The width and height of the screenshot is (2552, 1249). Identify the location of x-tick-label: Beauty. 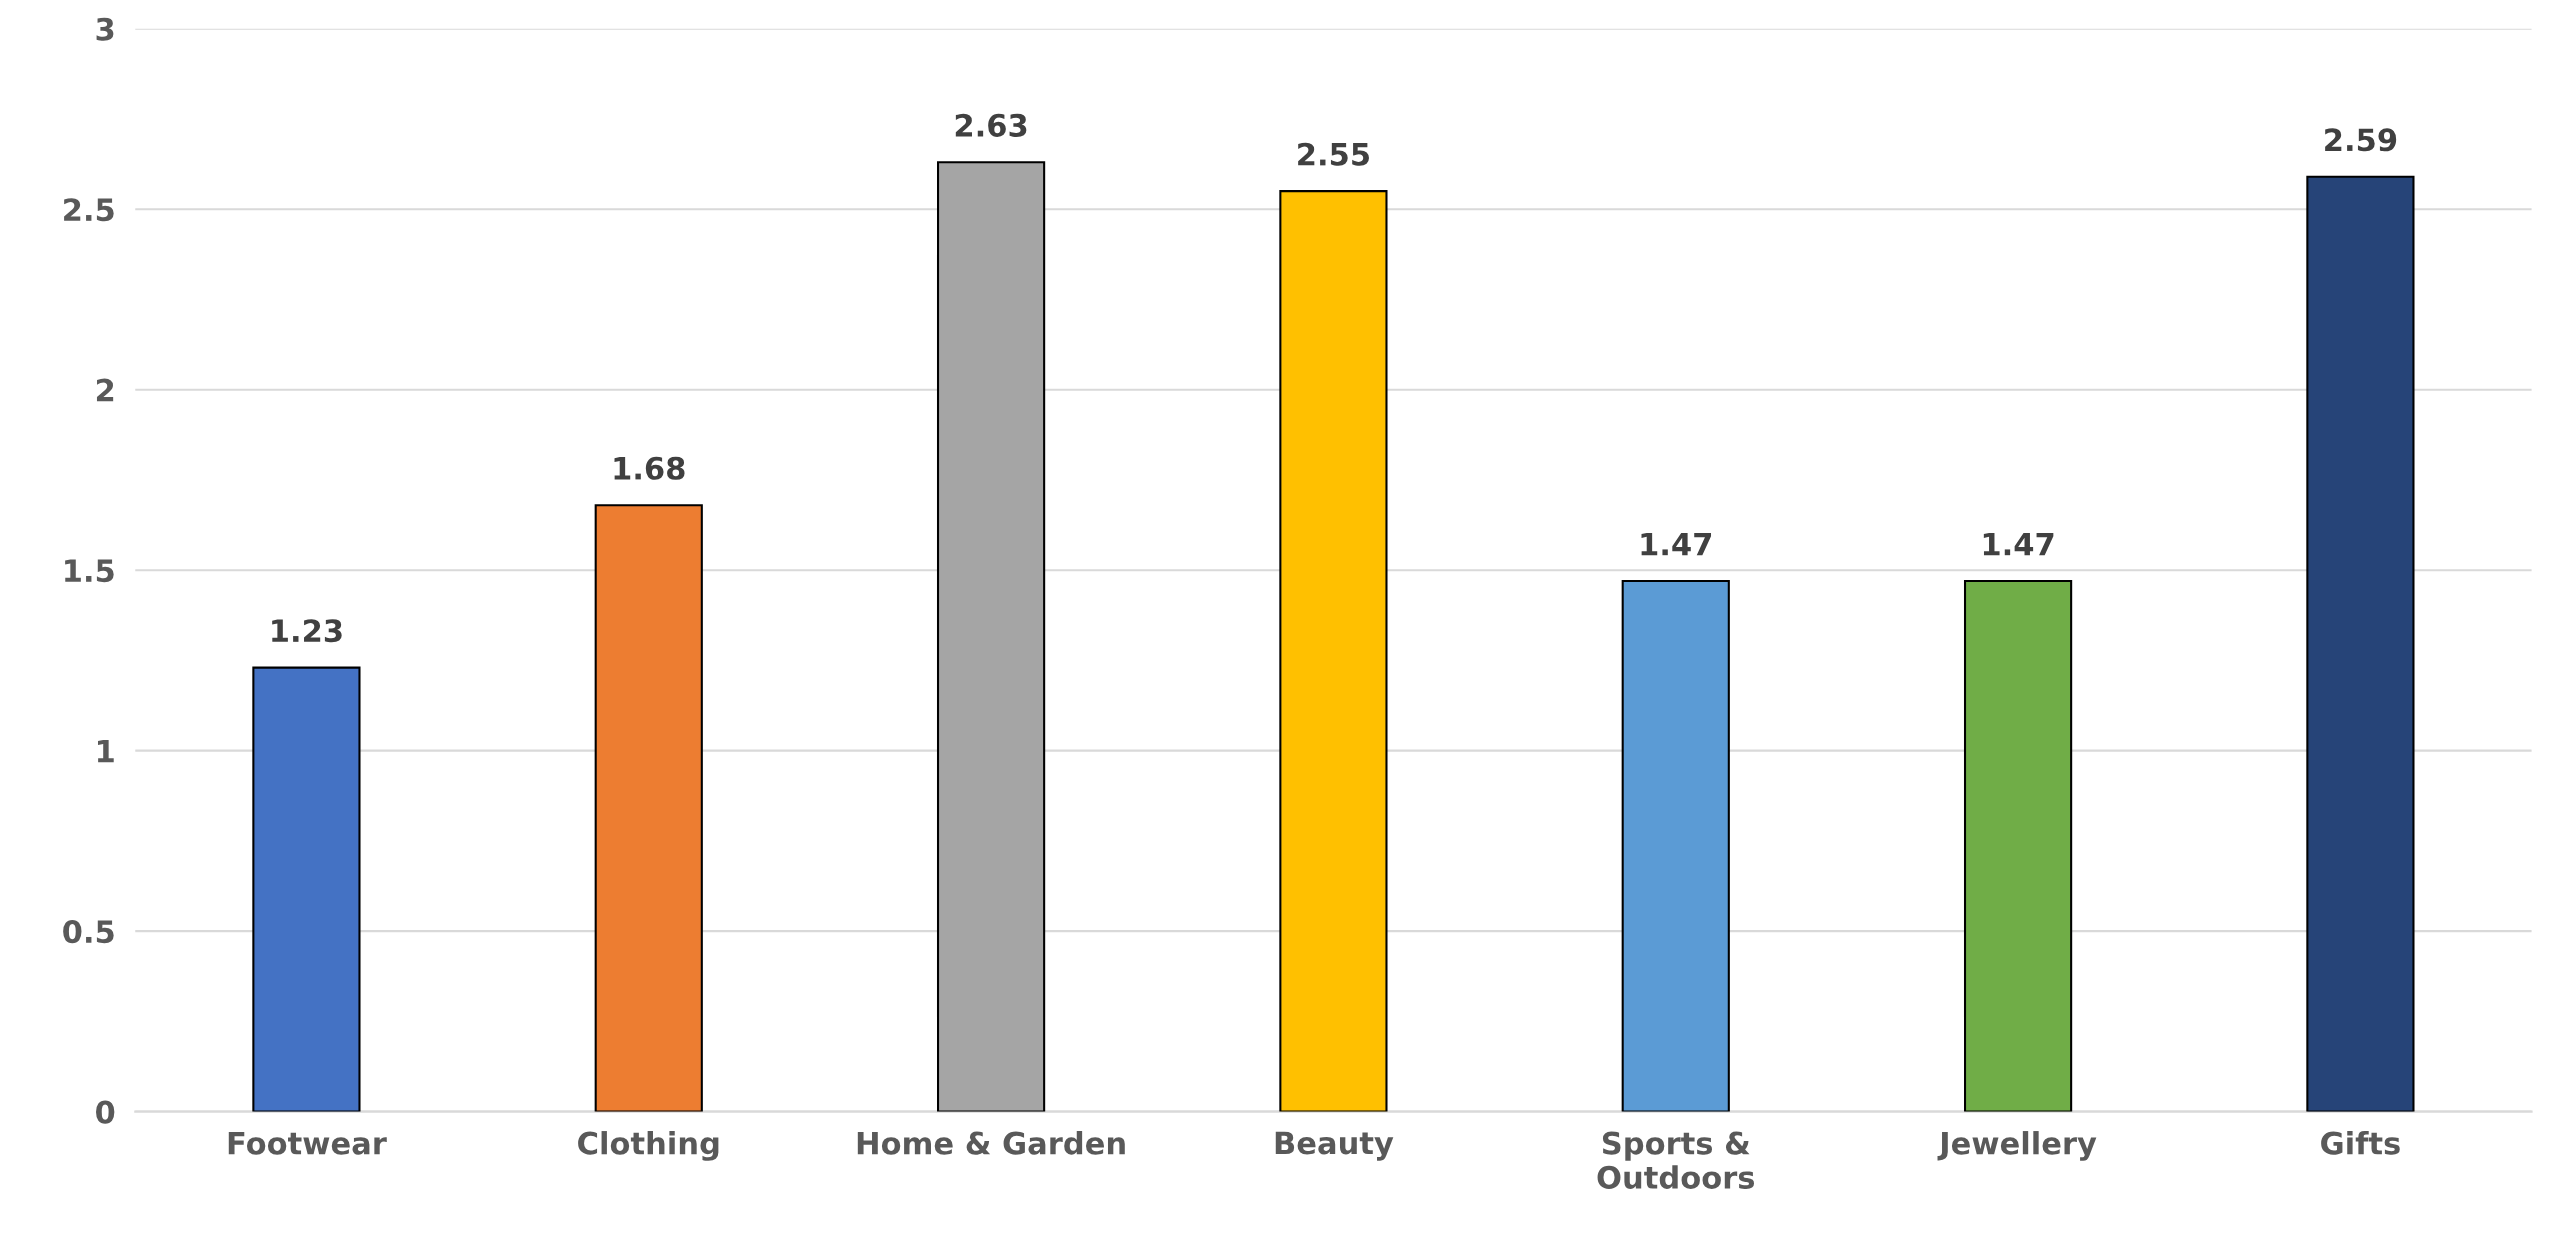
(1334, 1146).